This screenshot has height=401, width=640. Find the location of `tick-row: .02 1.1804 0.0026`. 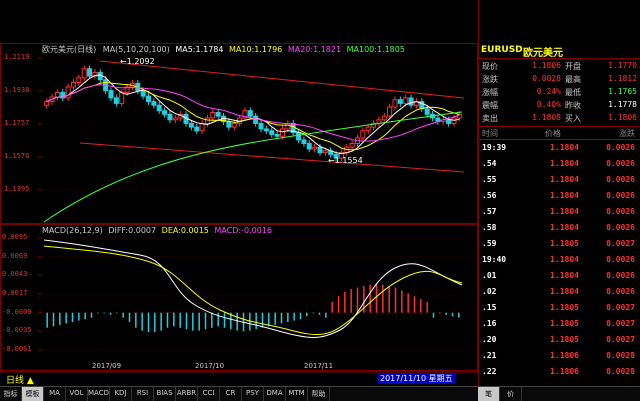

tick-row: .02 1.1804 0.0026 is located at coordinates (559, 293).